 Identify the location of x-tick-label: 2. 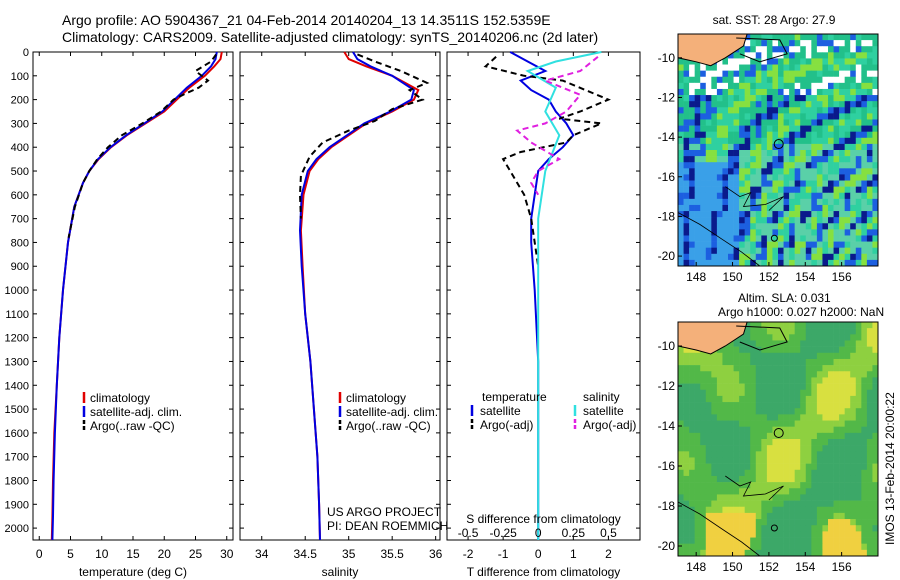
(608, 554).